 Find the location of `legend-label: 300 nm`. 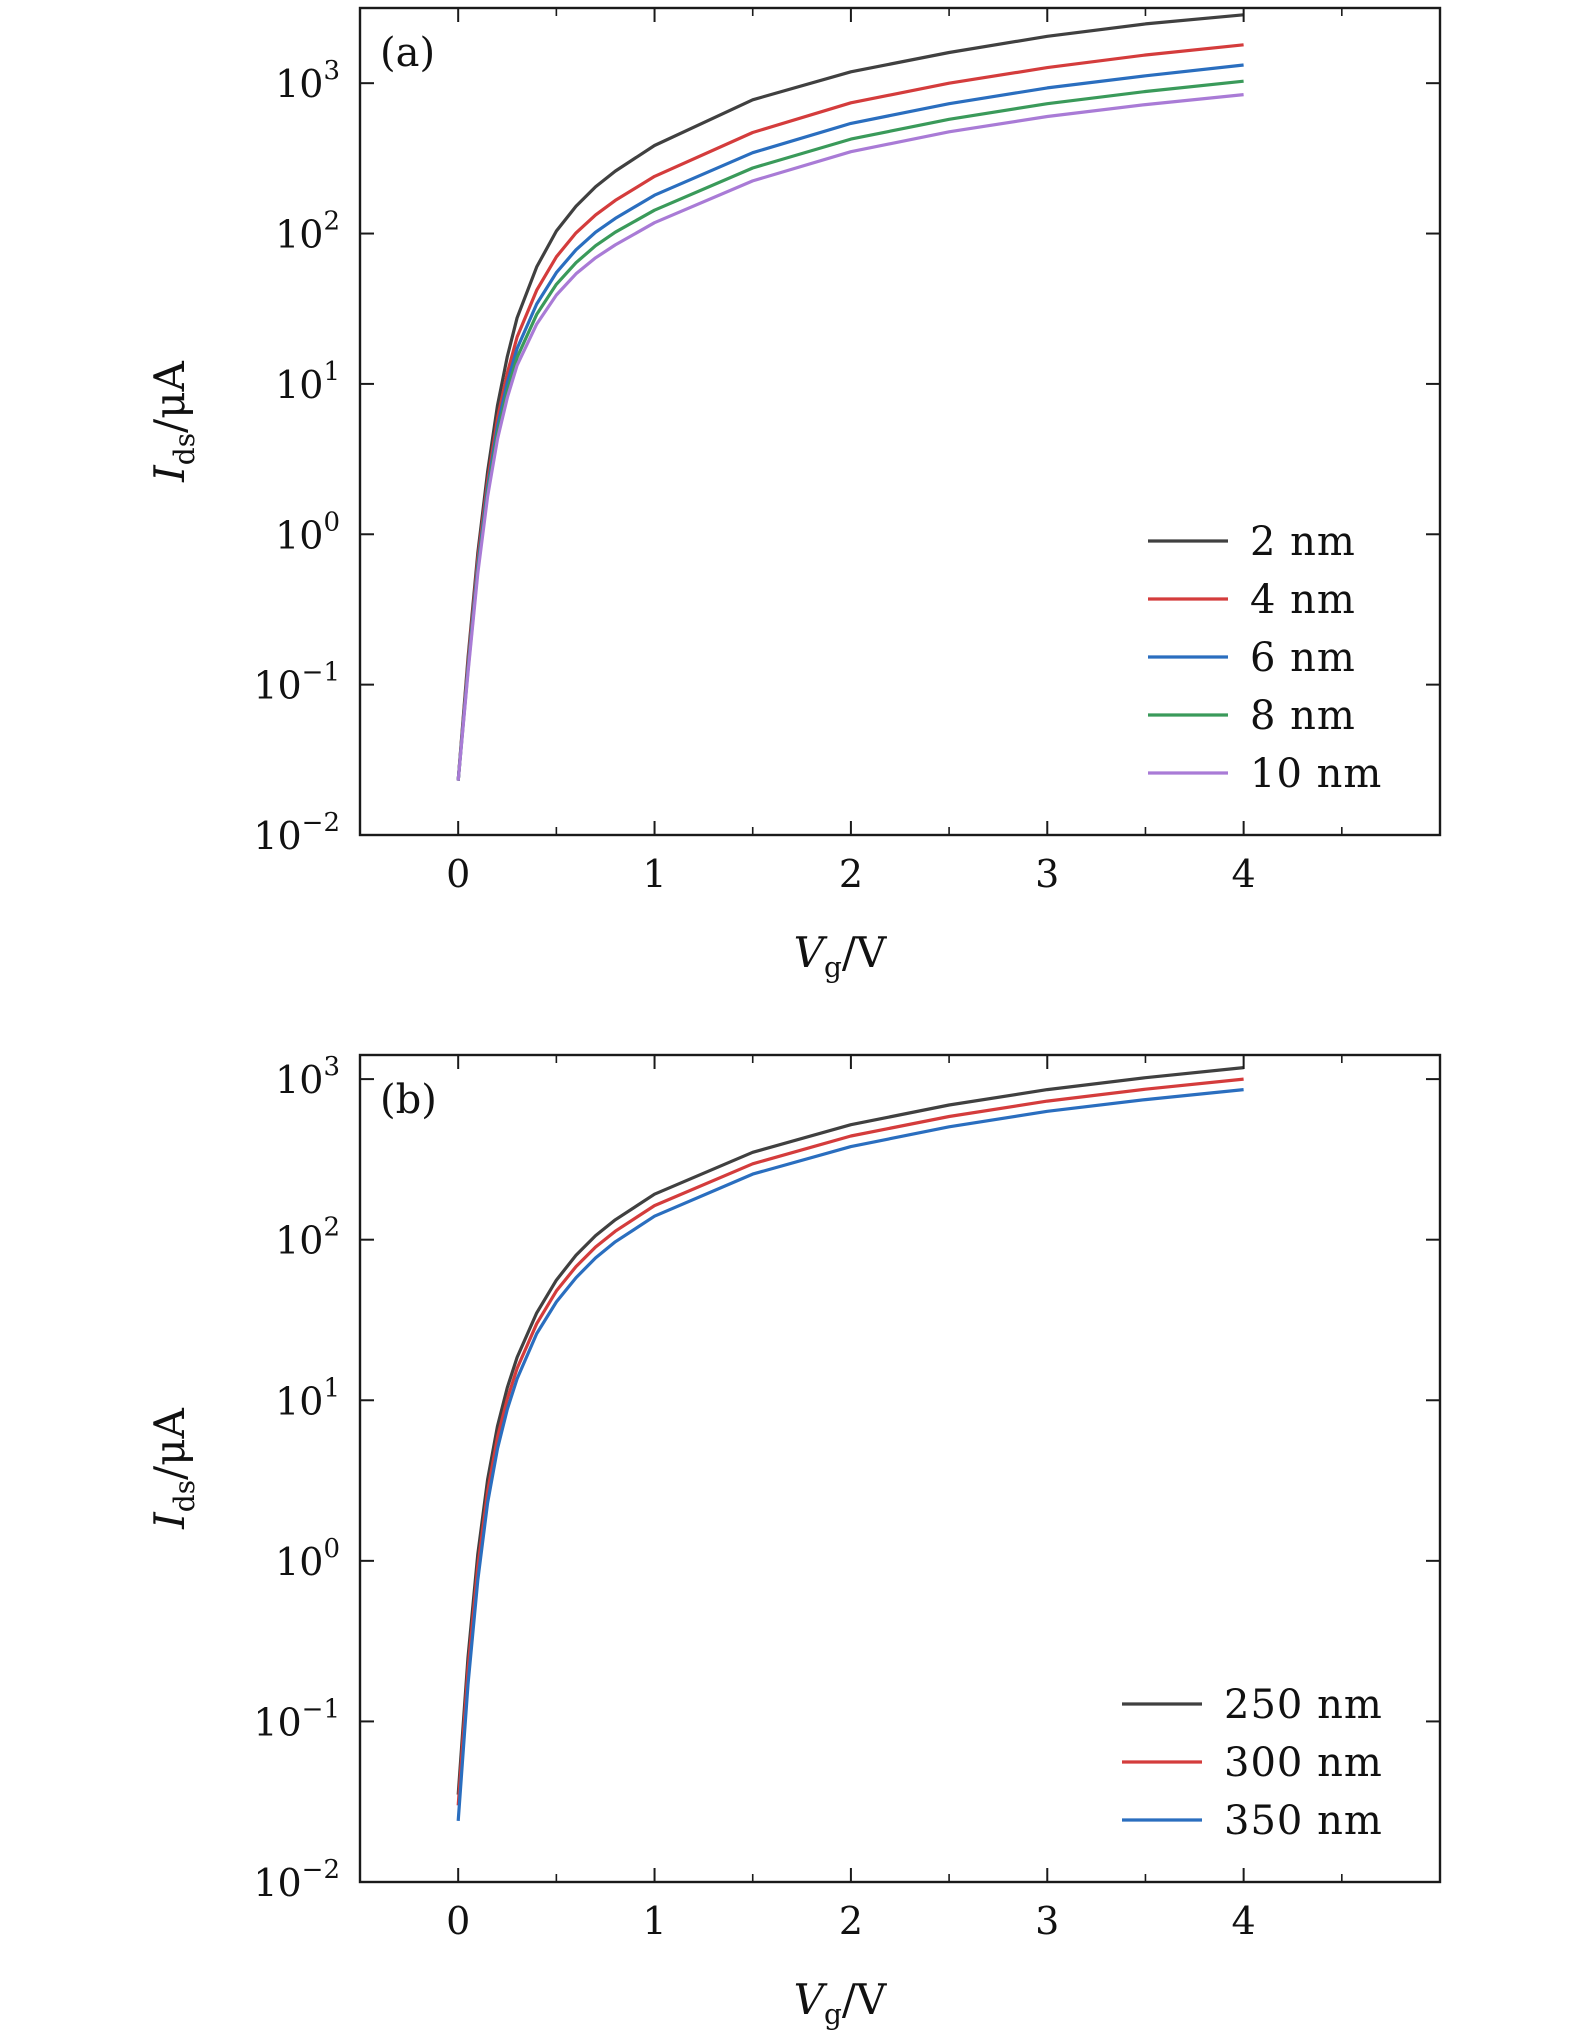

legend-label: 300 nm is located at coordinates (1303, 1763).